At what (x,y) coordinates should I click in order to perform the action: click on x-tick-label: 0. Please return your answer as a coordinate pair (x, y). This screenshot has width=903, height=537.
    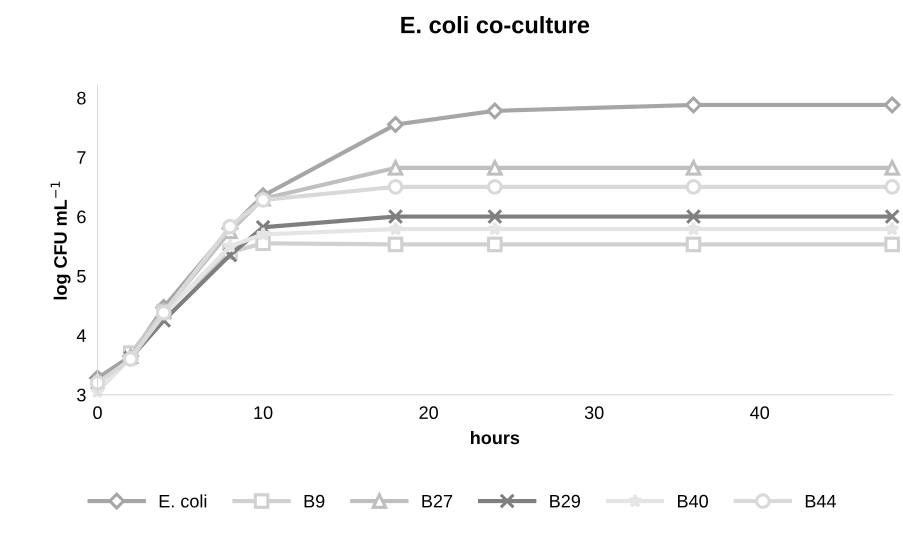
    Looking at the image, I should click on (97, 413).